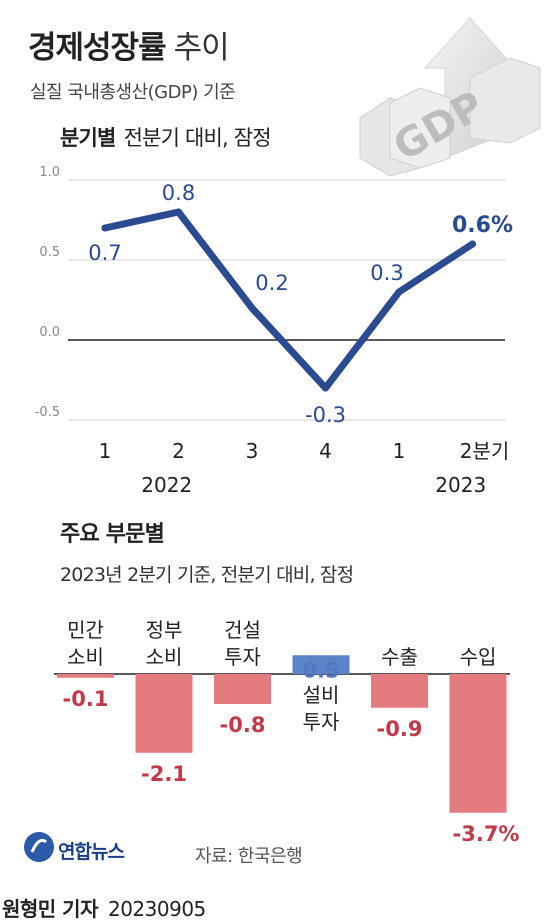 The image size is (550, 924). I want to click on sector-value-label: -2.1, so click(164, 774).